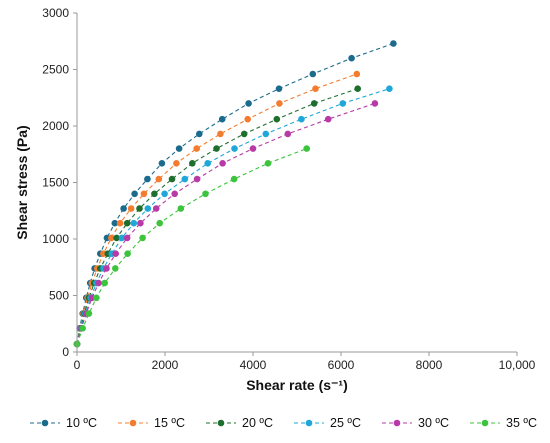 The image size is (550, 443). I want to click on y-tick-label: 2000, so click(55, 126).